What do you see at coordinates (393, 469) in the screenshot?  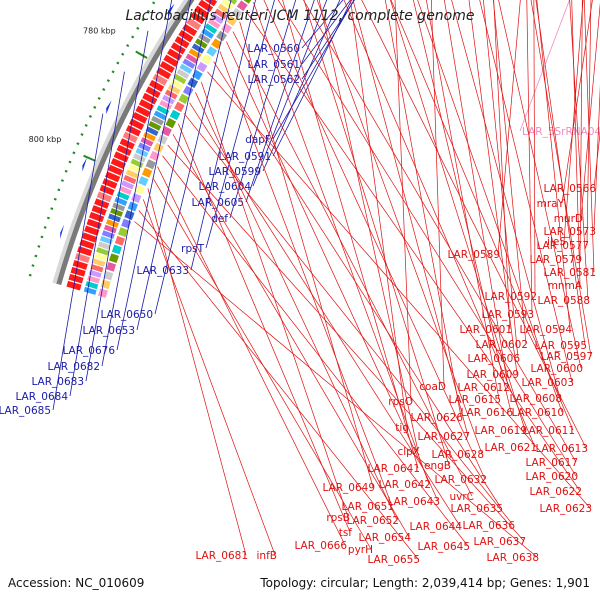 I see `gene-label-right: LAR_0641` at bounding box center [393, 469].